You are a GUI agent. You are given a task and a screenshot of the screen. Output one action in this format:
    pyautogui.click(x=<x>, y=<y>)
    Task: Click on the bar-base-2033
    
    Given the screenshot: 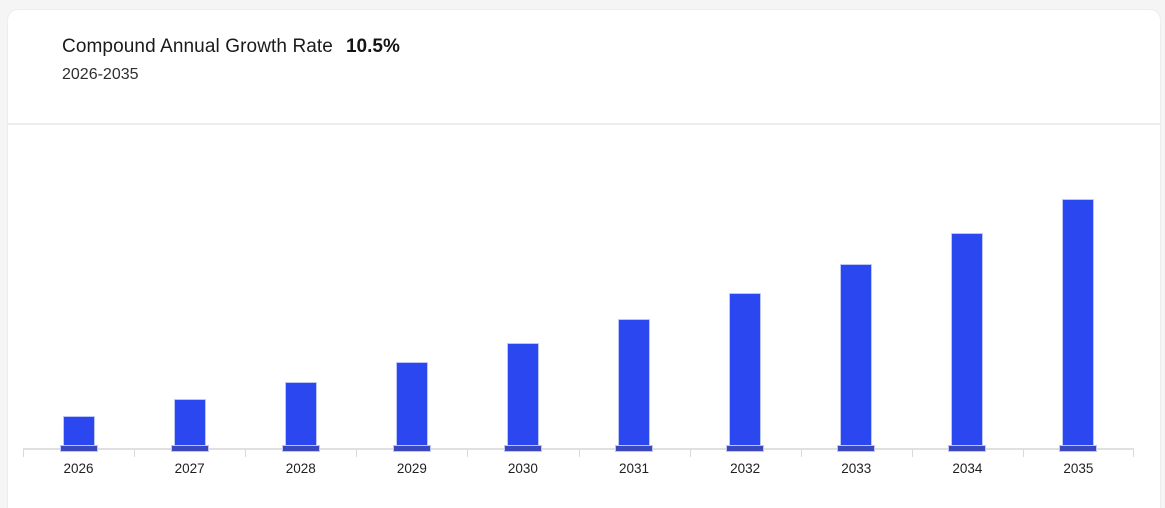 What is the action you would take?
    pyautogui.click(x=856, y=448)
    